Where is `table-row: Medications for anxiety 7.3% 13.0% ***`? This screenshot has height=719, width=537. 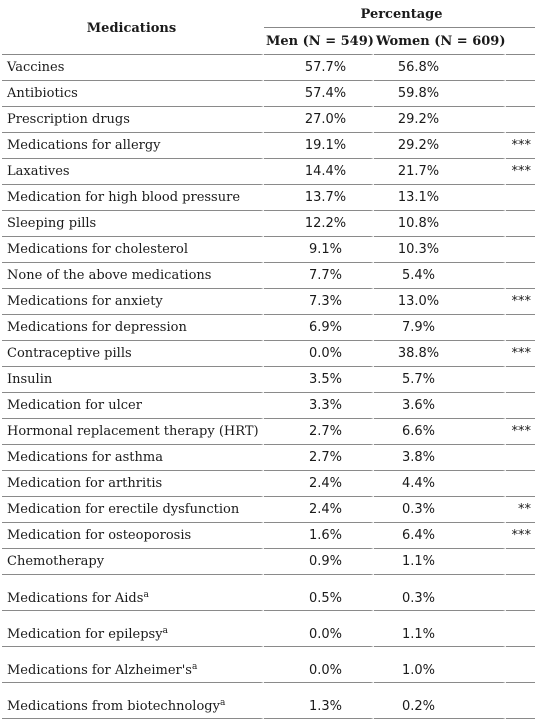 table-row: Medications for anxiety 7.3% 13.0% *** is located at coordinates (269, 302).